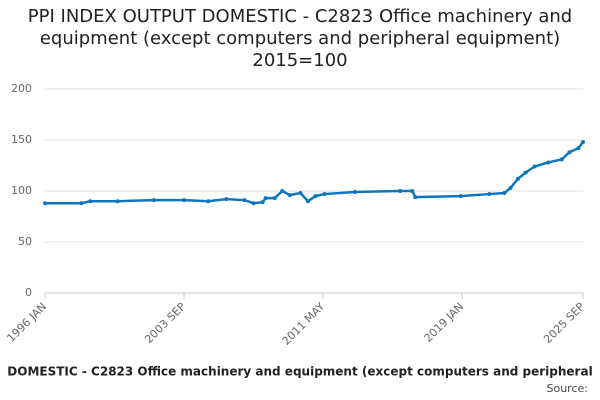 Image resolution: width=600 pixels, height=400 pixels. Describe the element at coordinates (315, 173) in the screenshot. I see `data-line` at that location.